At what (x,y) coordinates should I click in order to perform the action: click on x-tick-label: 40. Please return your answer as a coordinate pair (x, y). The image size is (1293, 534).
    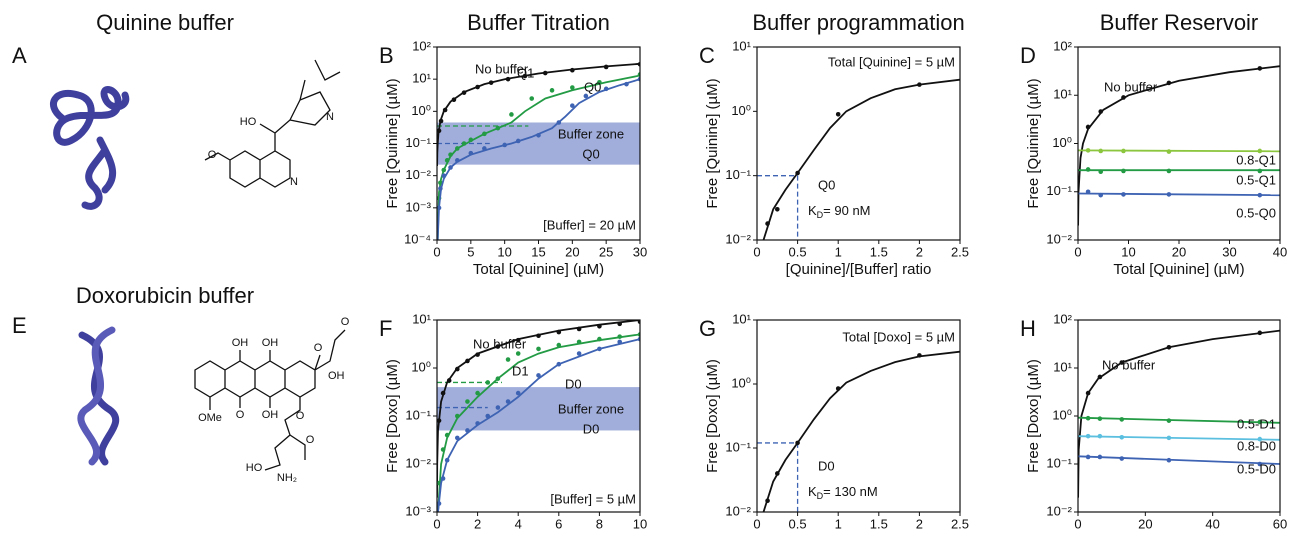
    Looking at the image, I should click on (1280, 251).